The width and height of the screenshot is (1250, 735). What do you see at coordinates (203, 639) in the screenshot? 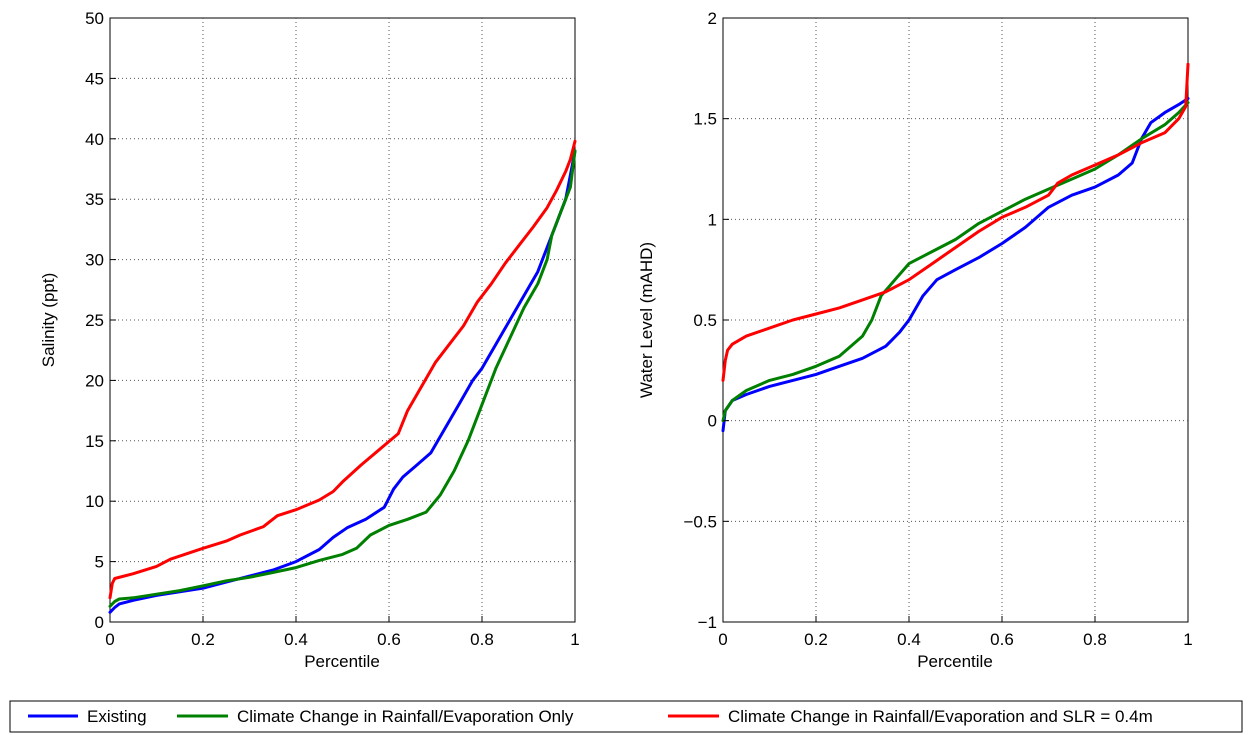
I see `salinity-x-tick-label: 0.2` at bounding box center [203, 639].